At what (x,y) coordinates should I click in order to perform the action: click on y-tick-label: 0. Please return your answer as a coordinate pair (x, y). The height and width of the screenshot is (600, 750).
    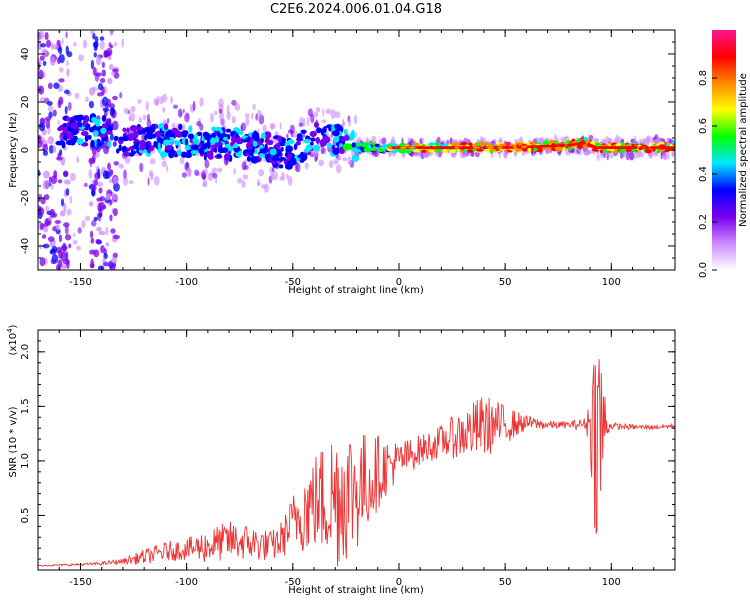
    Looking at the image, I should click on (25, 150).